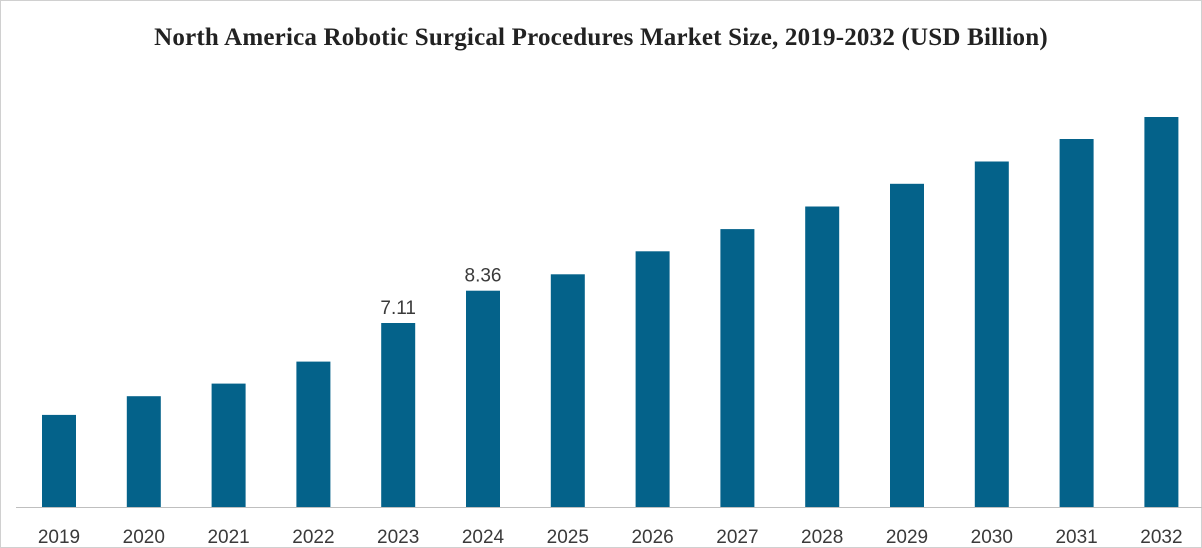 The width and height of the screenshot is (1202, 548). Describe the element at coordinates (991, 334) in the screenshot. I see `bar-2030` at that location.